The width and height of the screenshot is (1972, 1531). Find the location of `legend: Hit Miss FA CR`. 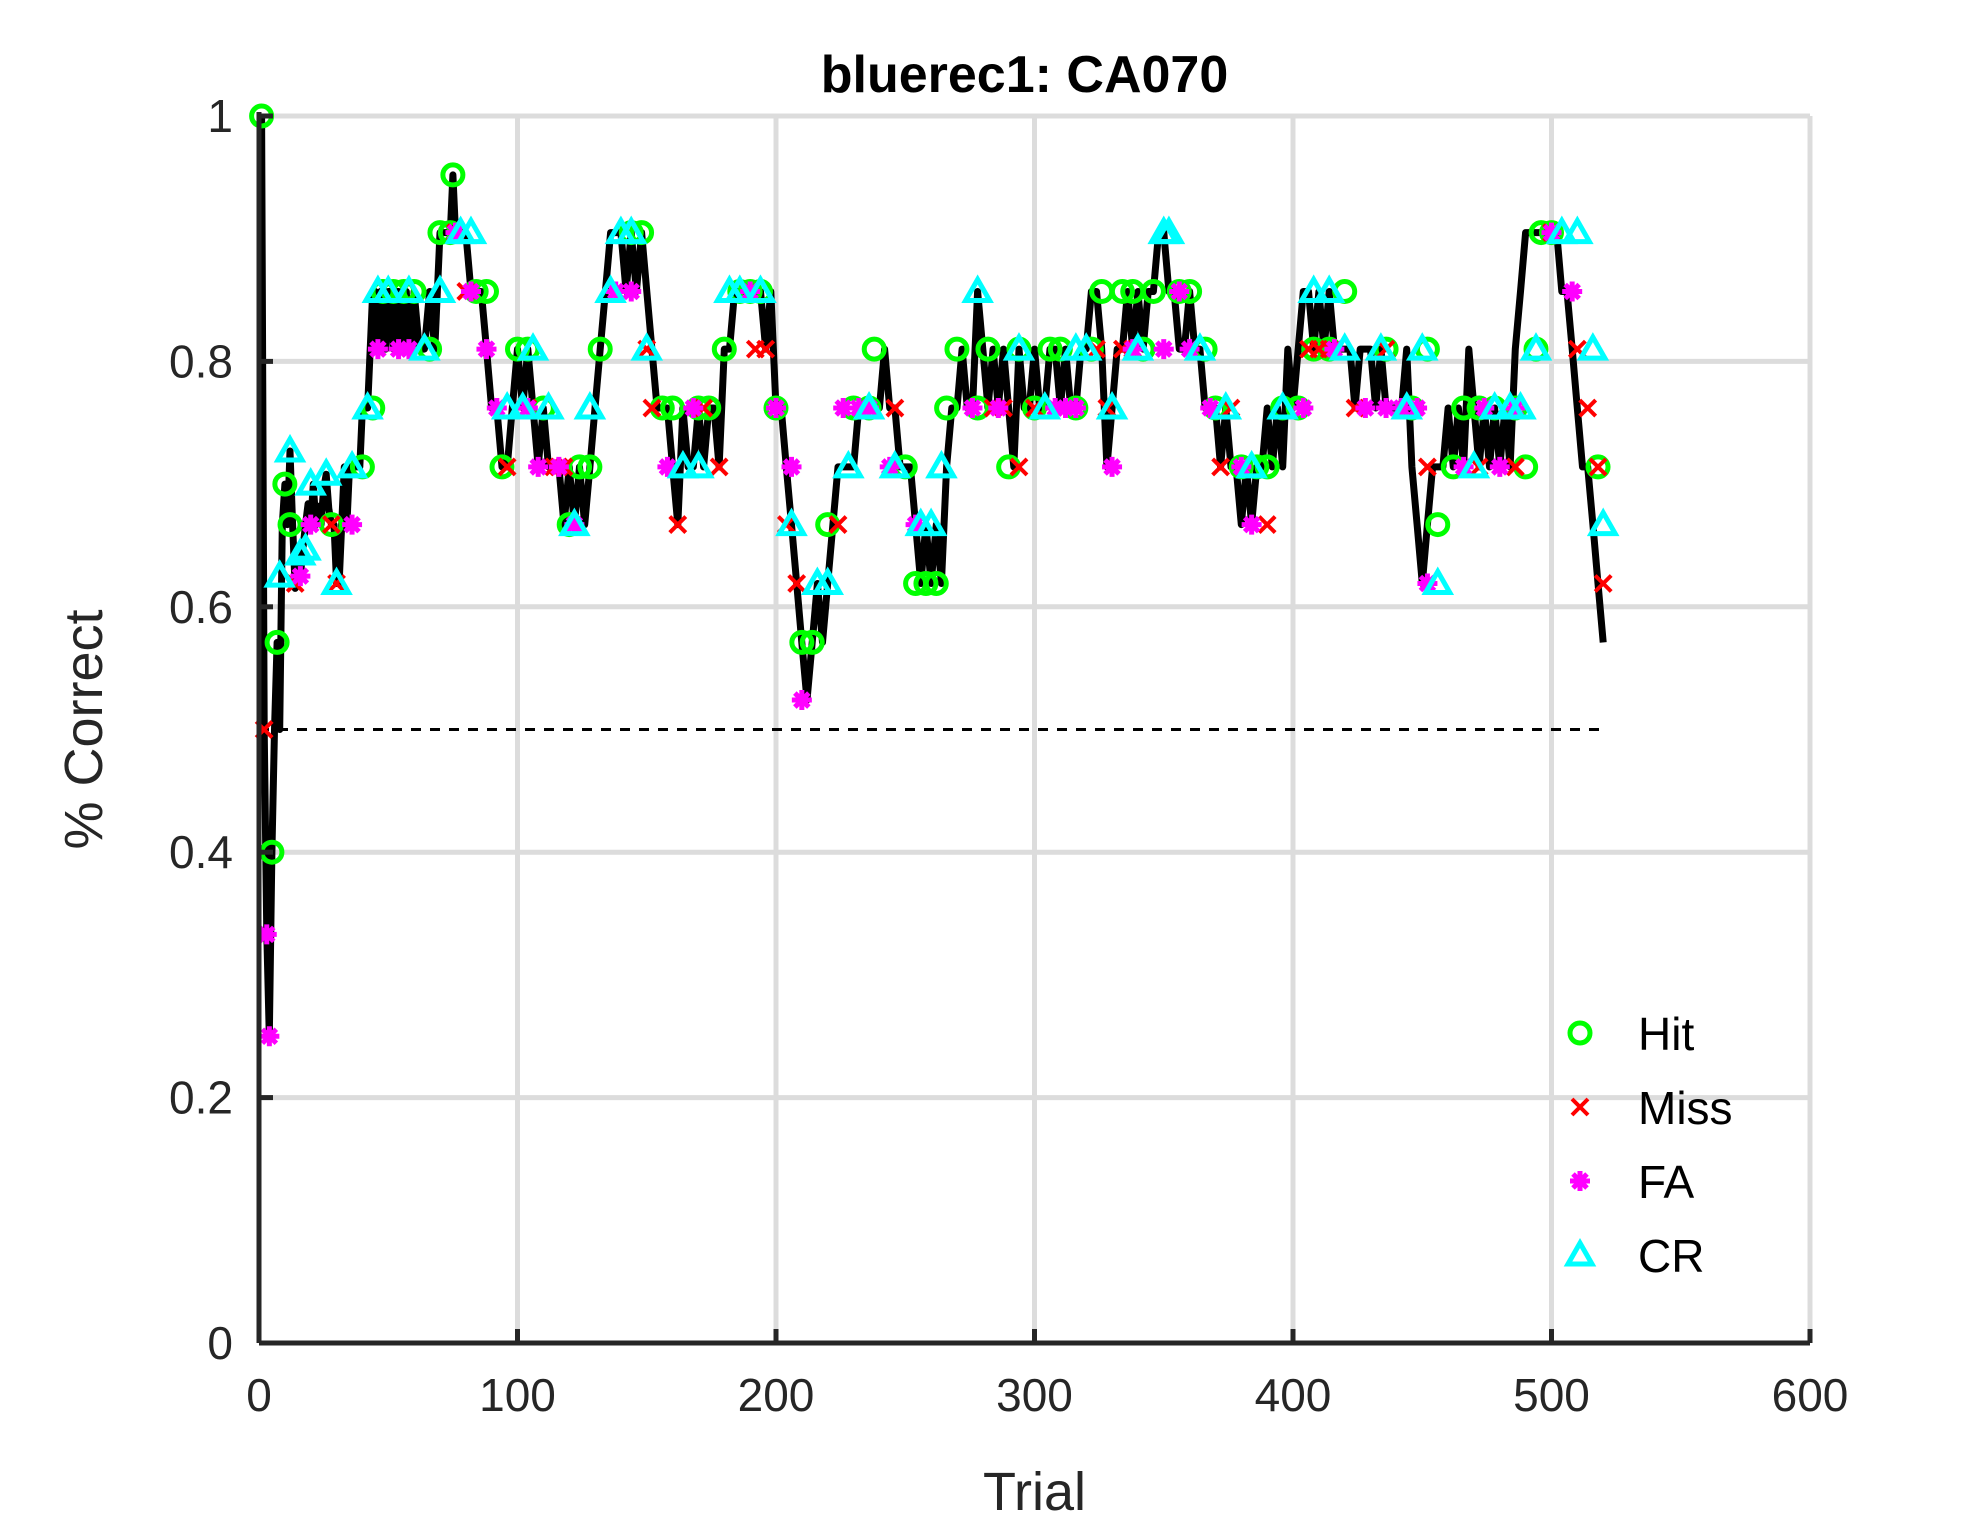

legend: Hit Miss FA CR is located at coordinates (1648, 1145).